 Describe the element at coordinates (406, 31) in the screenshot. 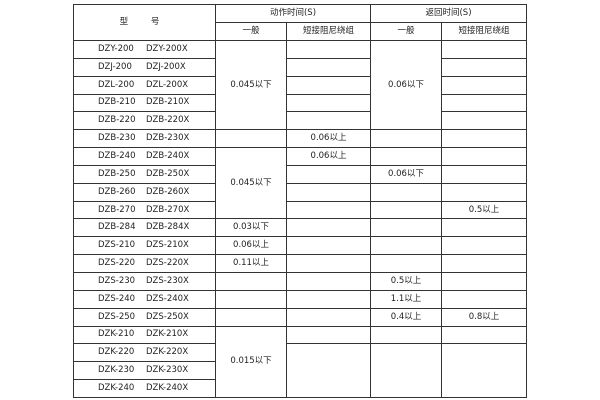

I see `header-return-general: 一般` at that location.